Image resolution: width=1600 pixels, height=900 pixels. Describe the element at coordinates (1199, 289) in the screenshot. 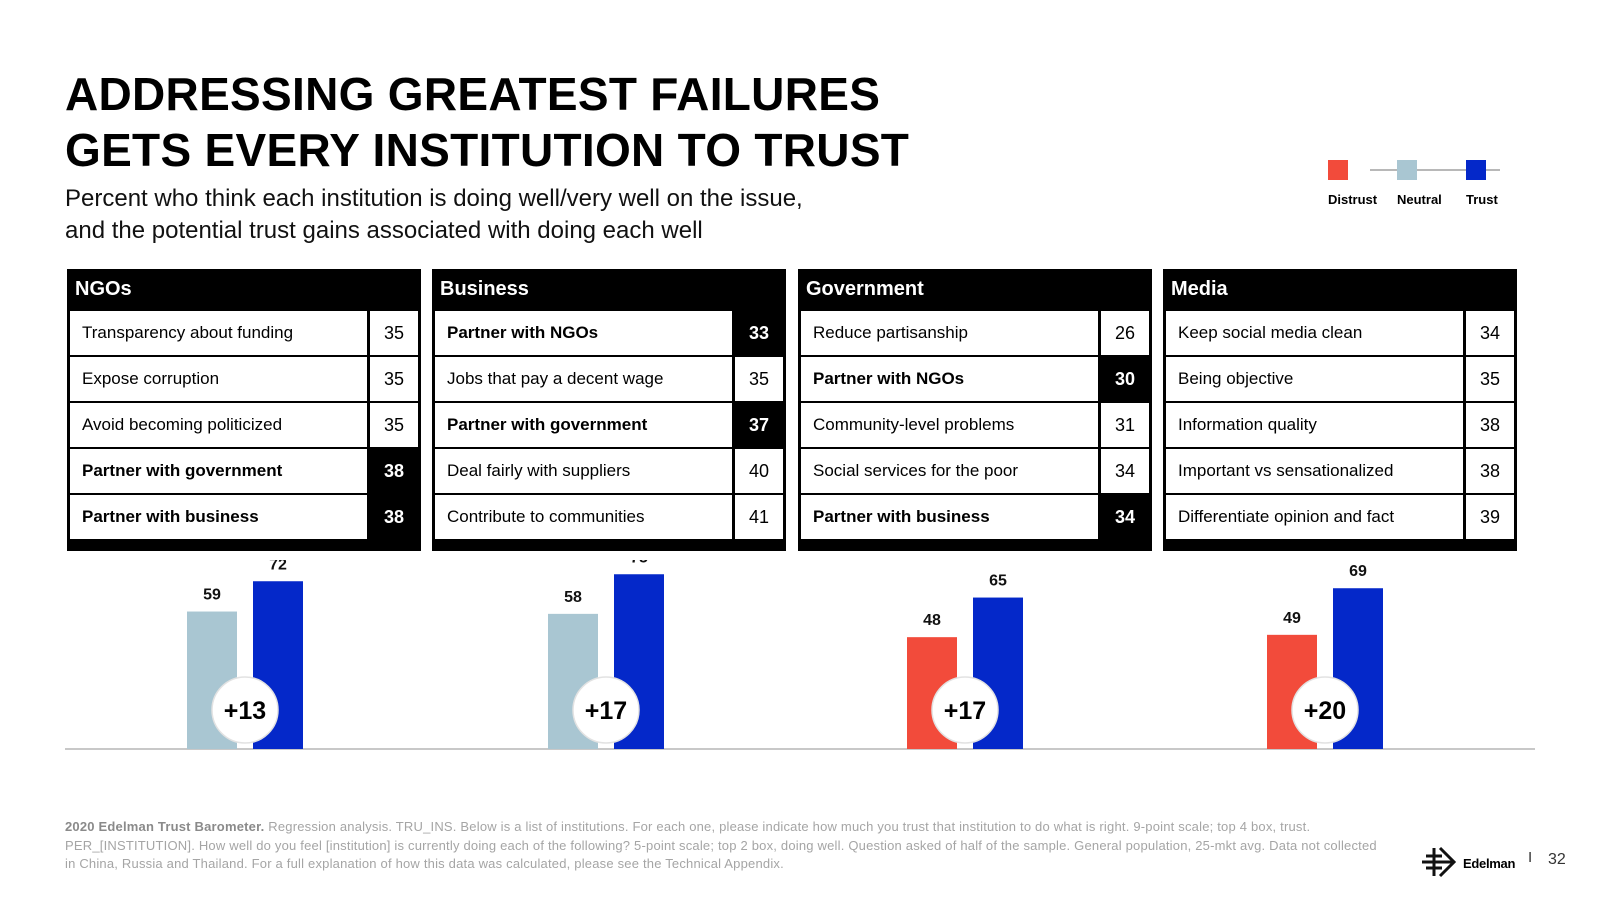

I see `panel-title: Media` at that location.